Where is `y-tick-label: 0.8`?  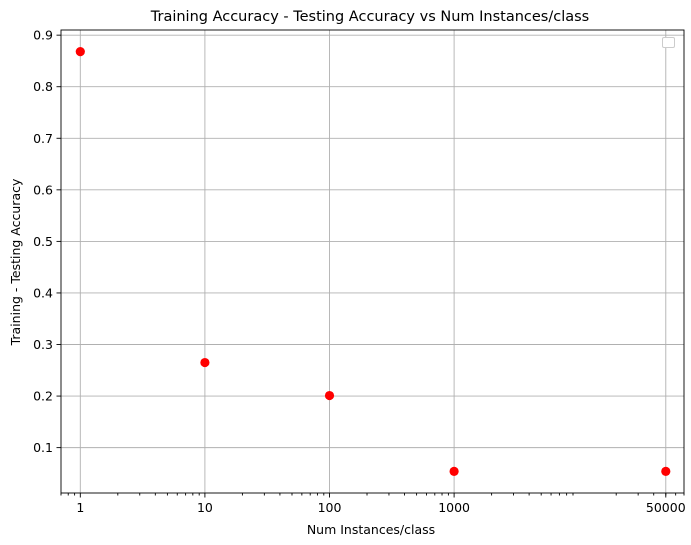 y-tick-label: 0.8 is located at coordinates (43, 86).